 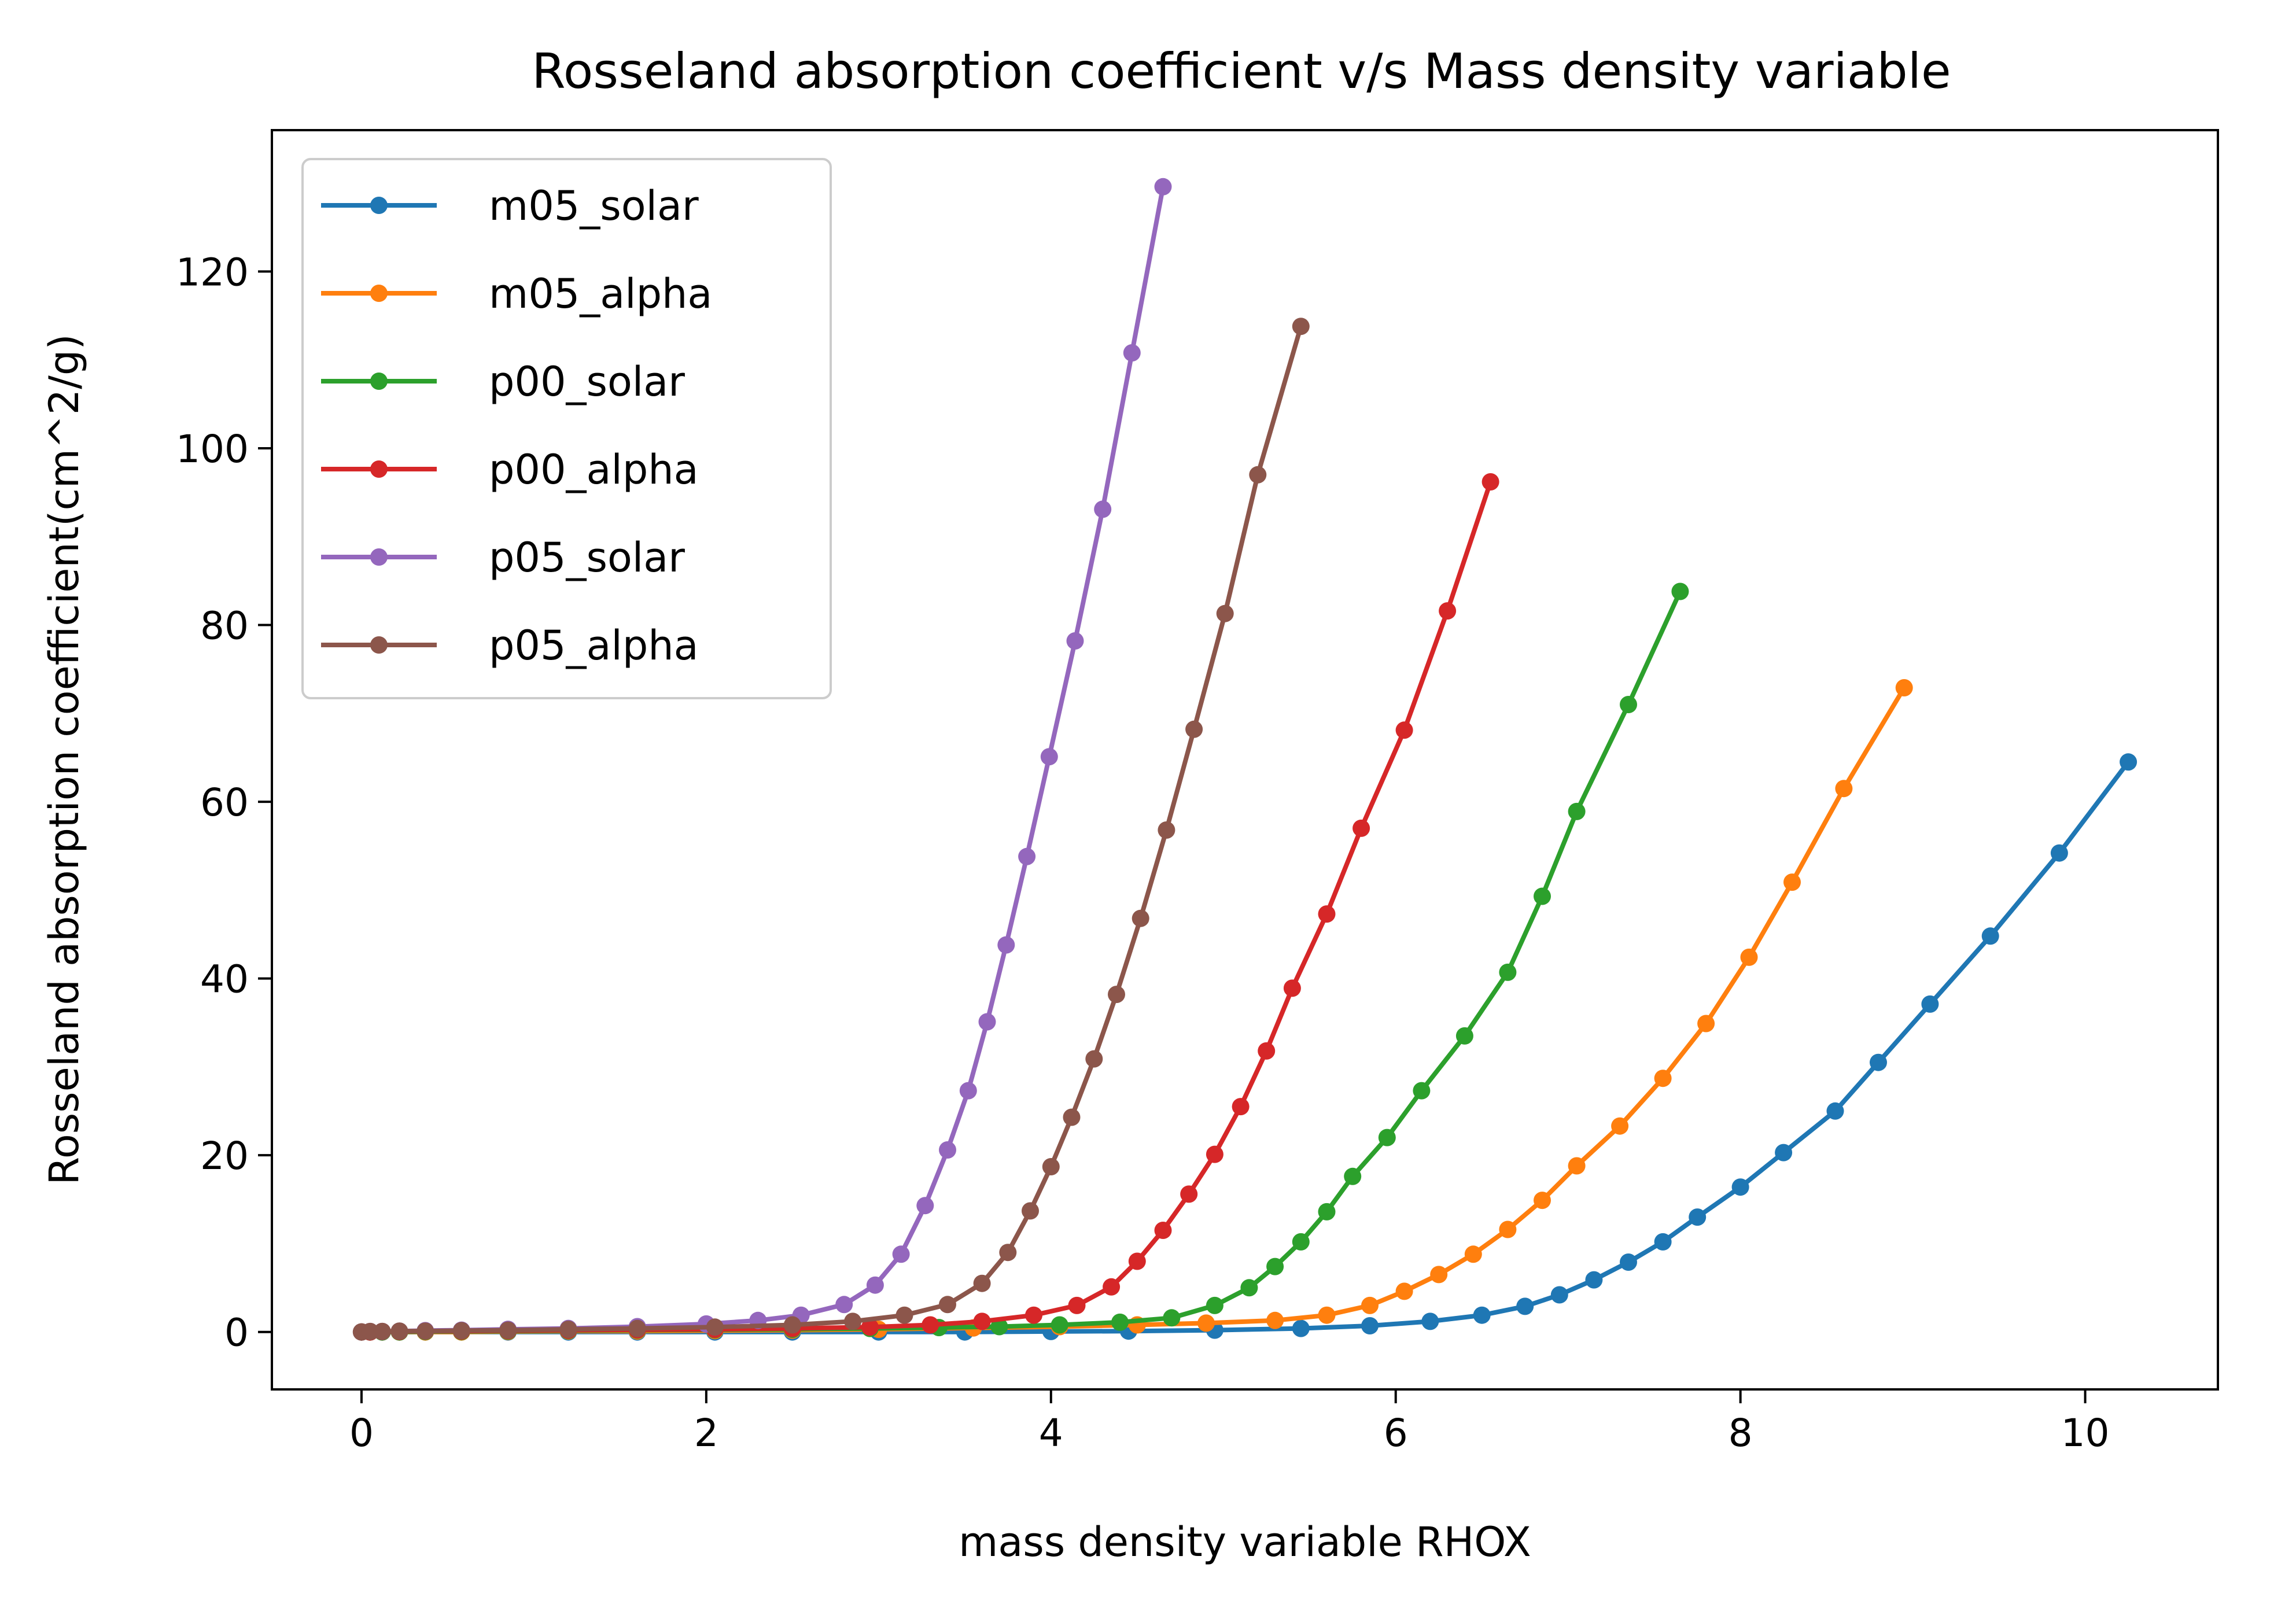 I want to click on x-tick-label: 0, so click(x=361, y=1433).